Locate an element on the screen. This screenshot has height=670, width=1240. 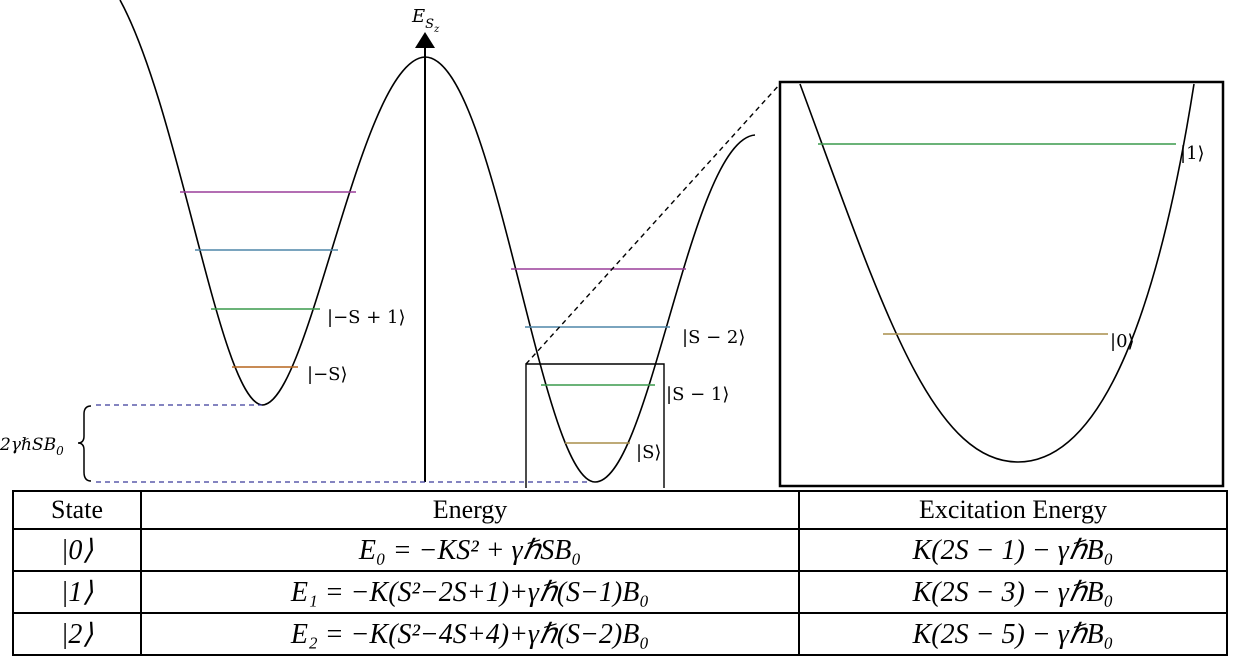
table-row: |0⟩ E₀ = −KS² + γℏSB₀ K(2S − 1) − γℏB₀ is located at coordinates (620, 550).